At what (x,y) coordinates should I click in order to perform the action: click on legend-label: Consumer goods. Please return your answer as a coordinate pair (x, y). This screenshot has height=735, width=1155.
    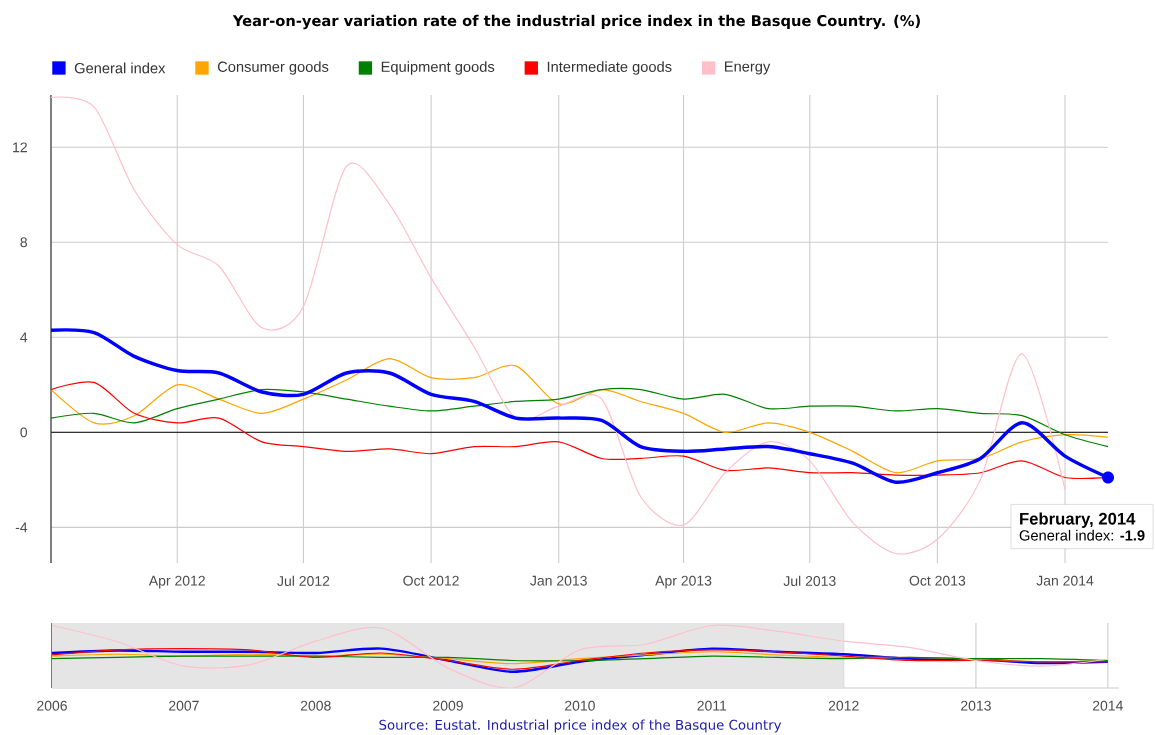
    Looking at the image, I should click on (273, 68).